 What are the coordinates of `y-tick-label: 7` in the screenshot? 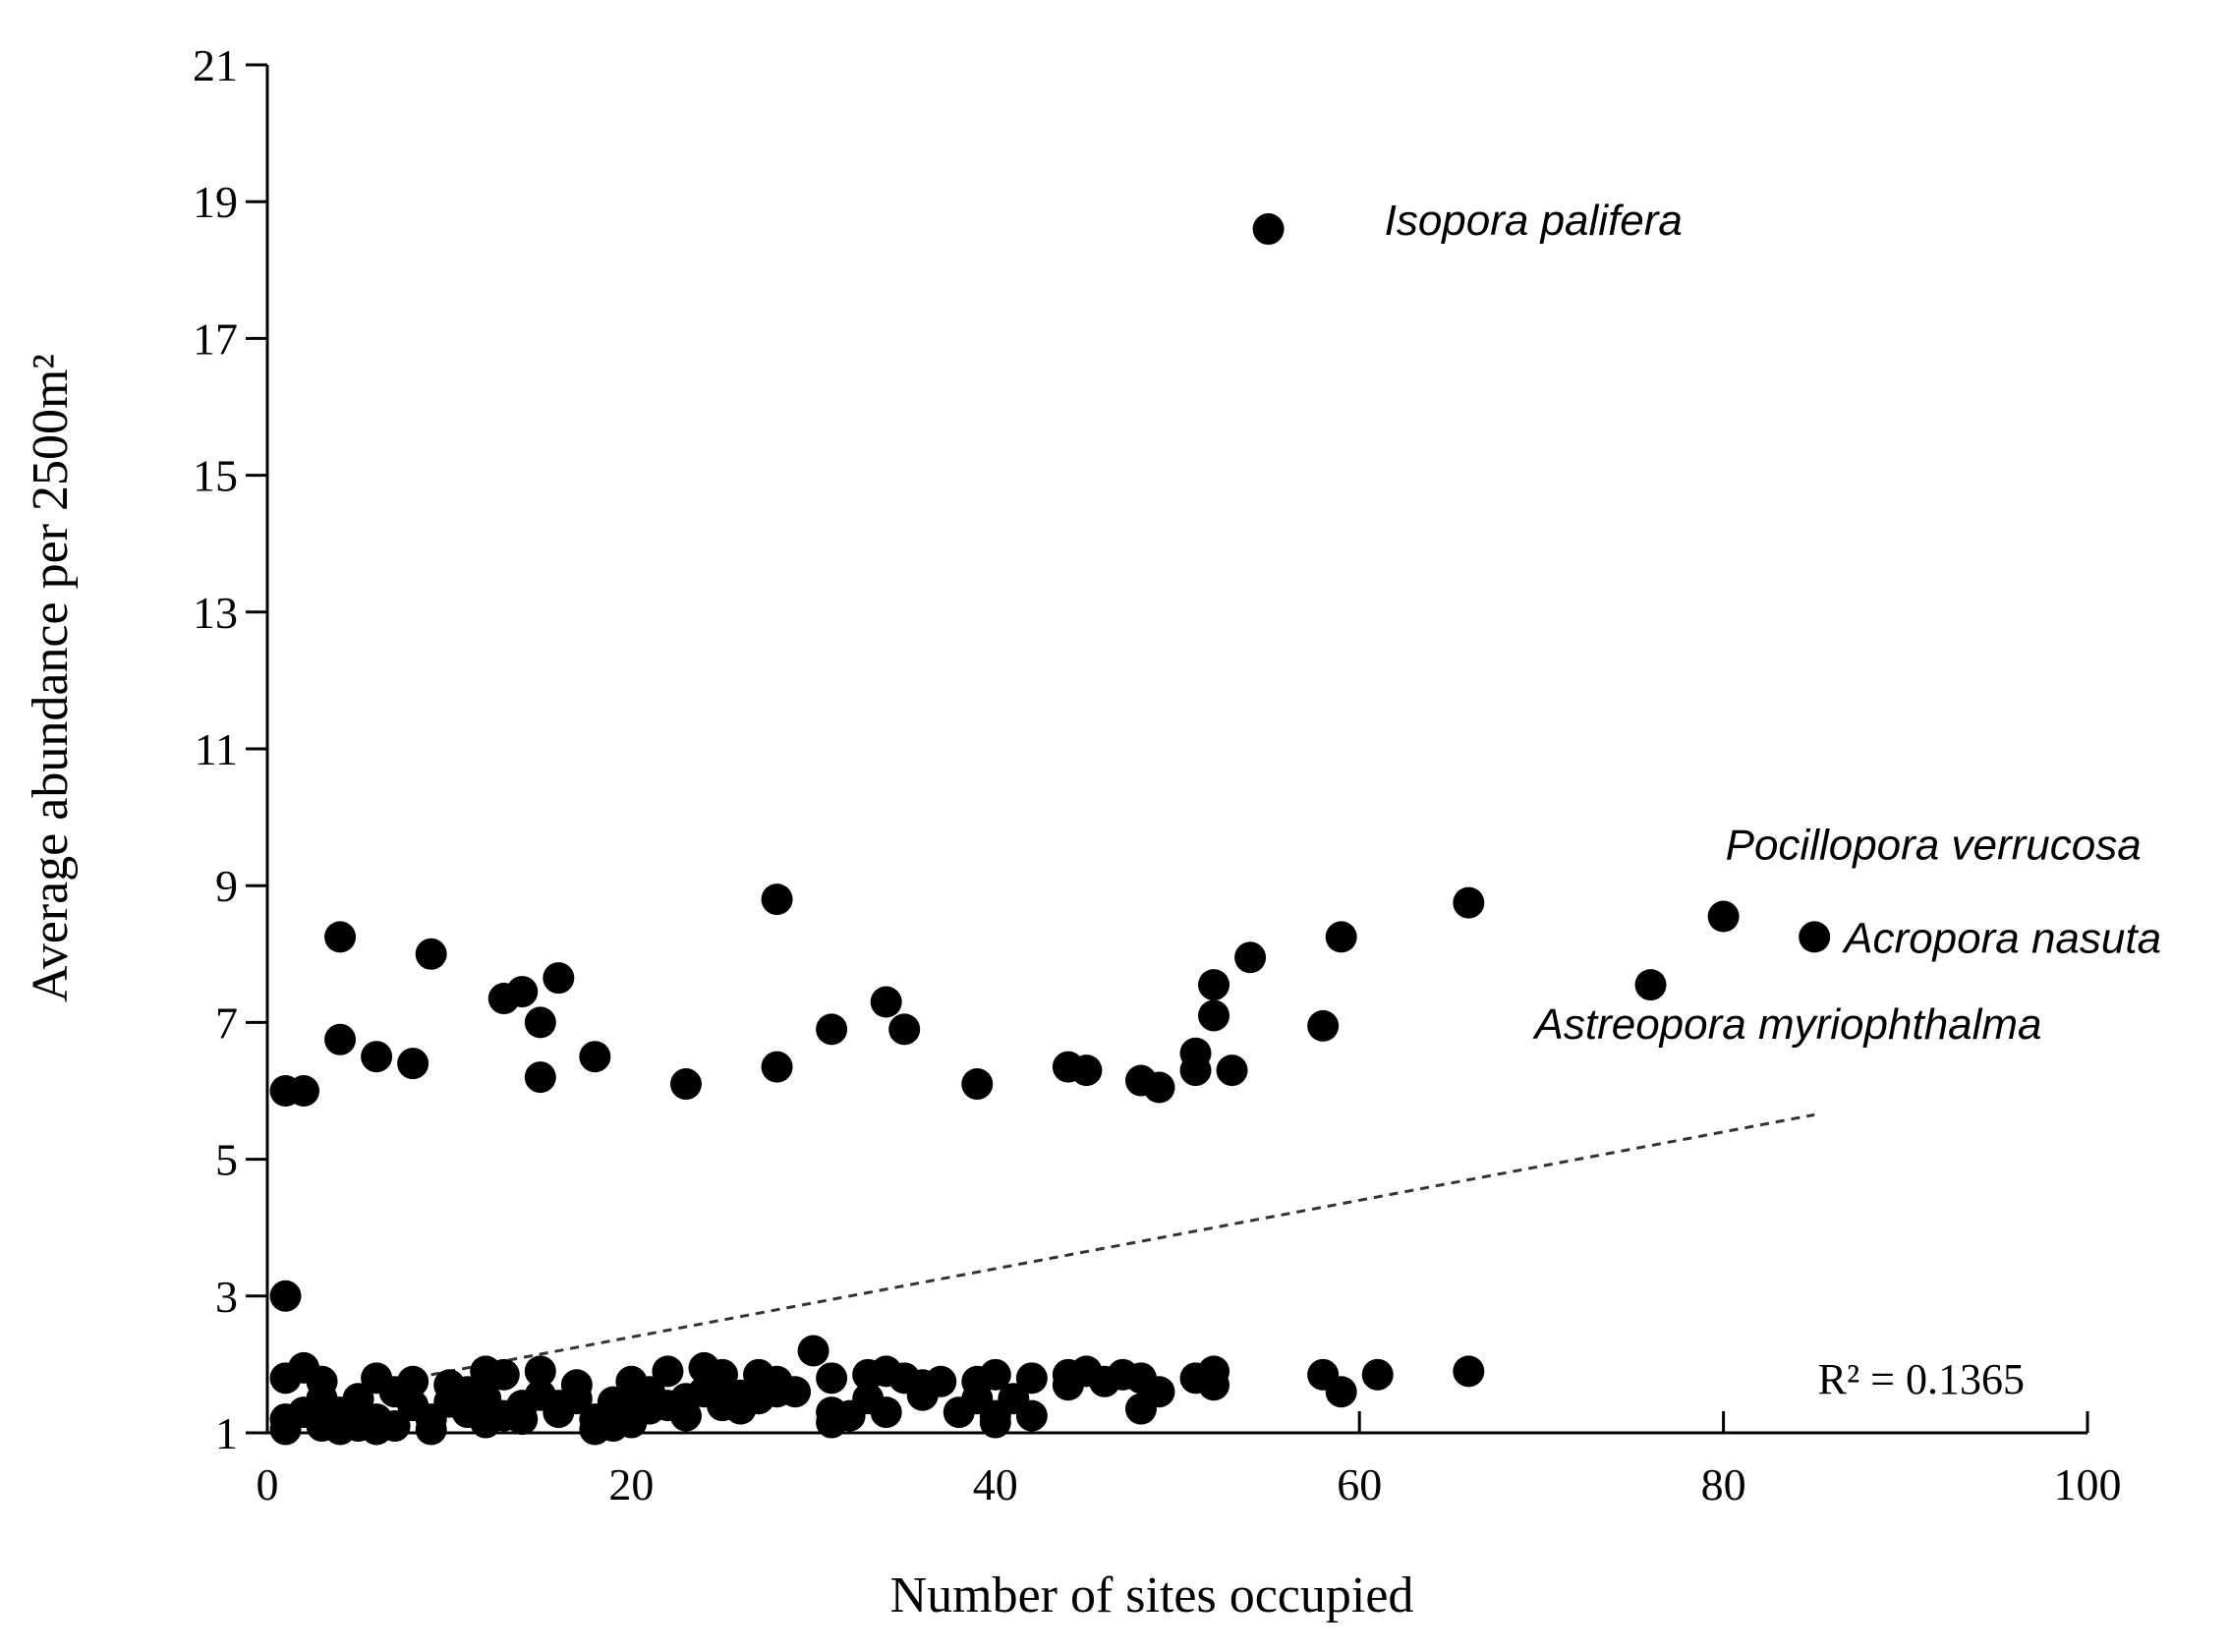 It's located at (226, 1022).